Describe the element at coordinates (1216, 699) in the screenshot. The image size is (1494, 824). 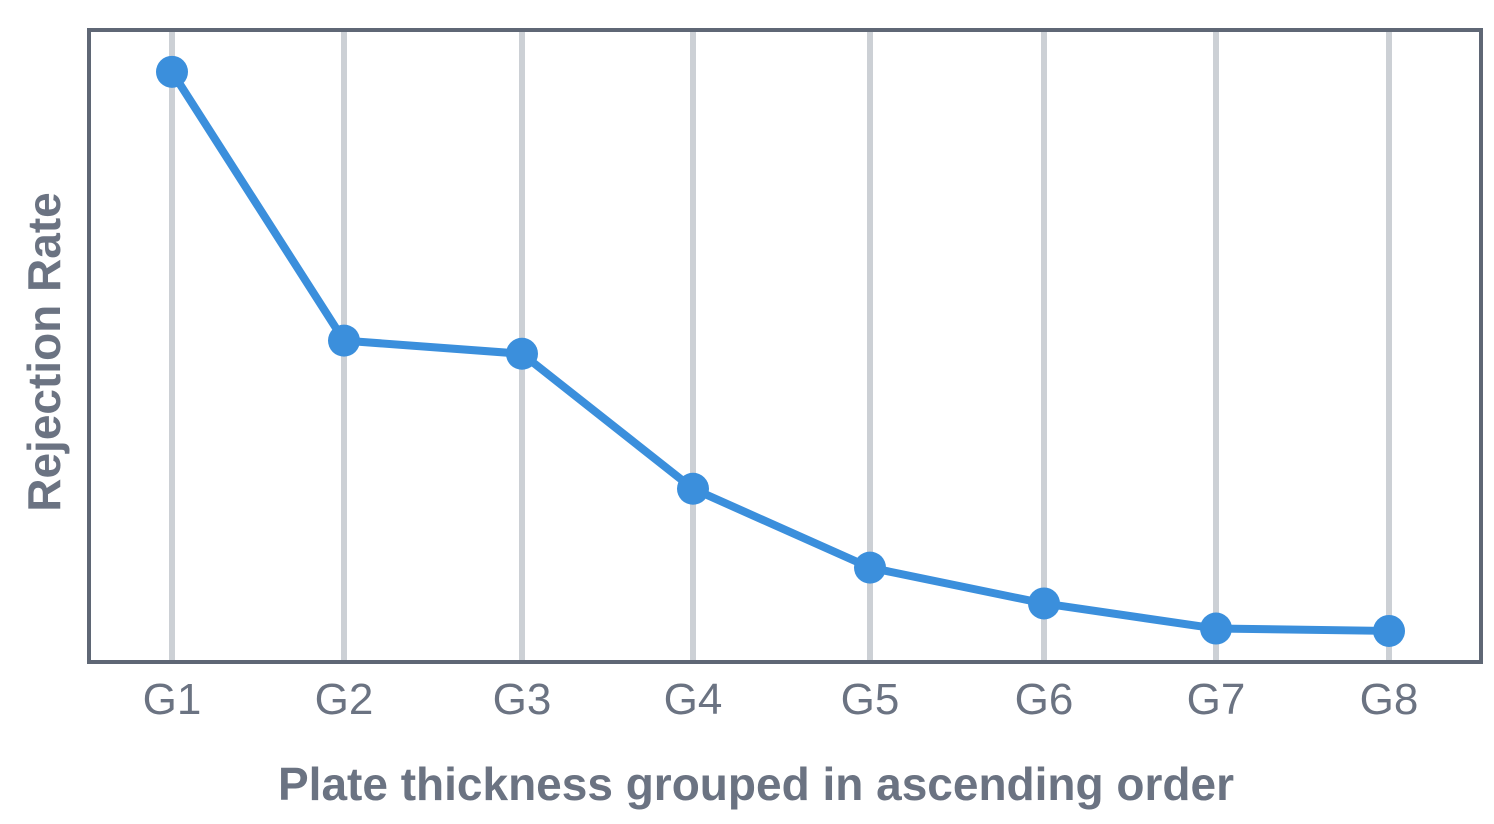
I see `x-tick-label-g7: G7` at that location.